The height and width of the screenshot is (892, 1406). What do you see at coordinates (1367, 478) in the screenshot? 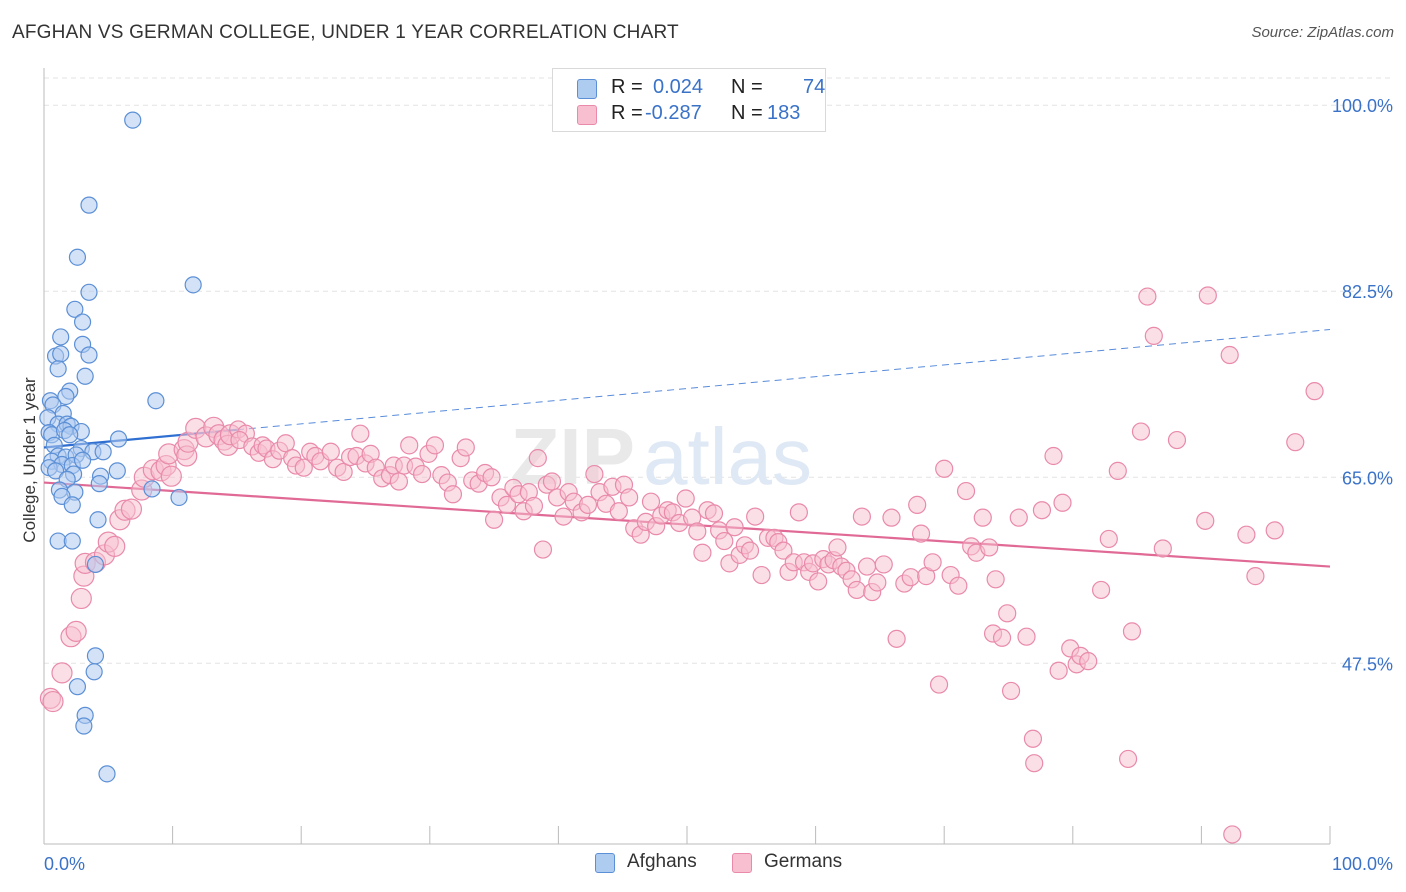
I see `y-tick-label: 65.0%` at bounding box center [1367, 478].